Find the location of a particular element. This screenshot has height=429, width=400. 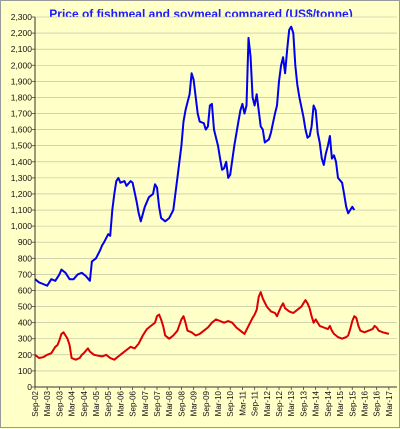

y-tick-label: 1,600 is located at coordinates (22, 130).